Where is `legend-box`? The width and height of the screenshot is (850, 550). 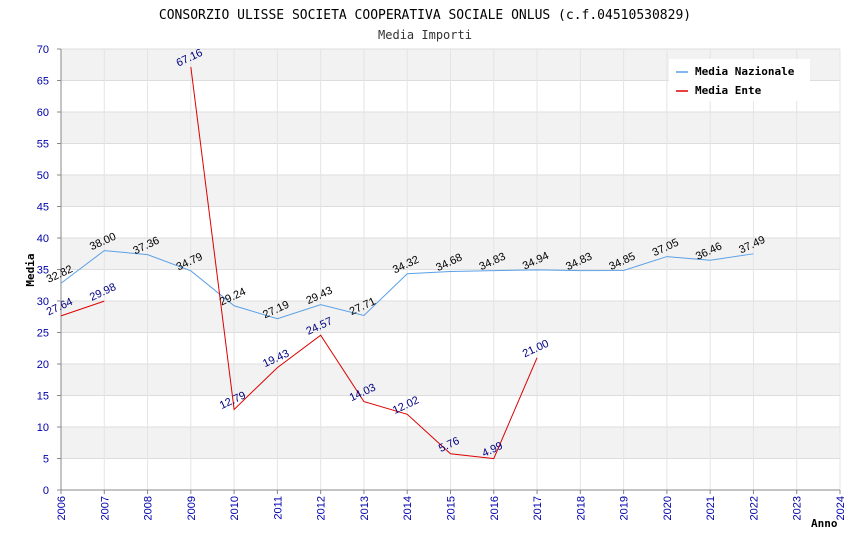
legend-box is located at coordinates (739, 80).